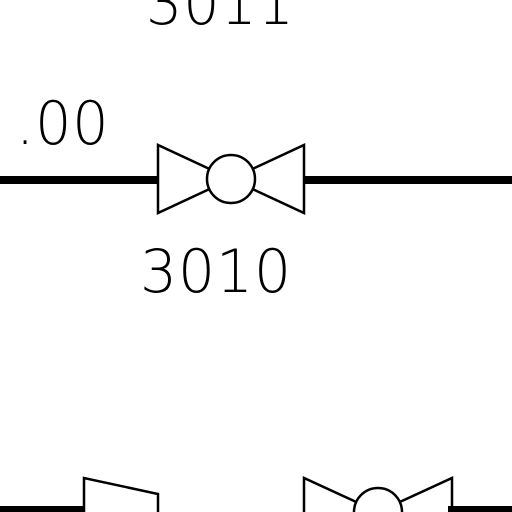  Describe the element at coordinates (121, 494) in the screenshot. I see `reducer-fitting-symbol` at that location.